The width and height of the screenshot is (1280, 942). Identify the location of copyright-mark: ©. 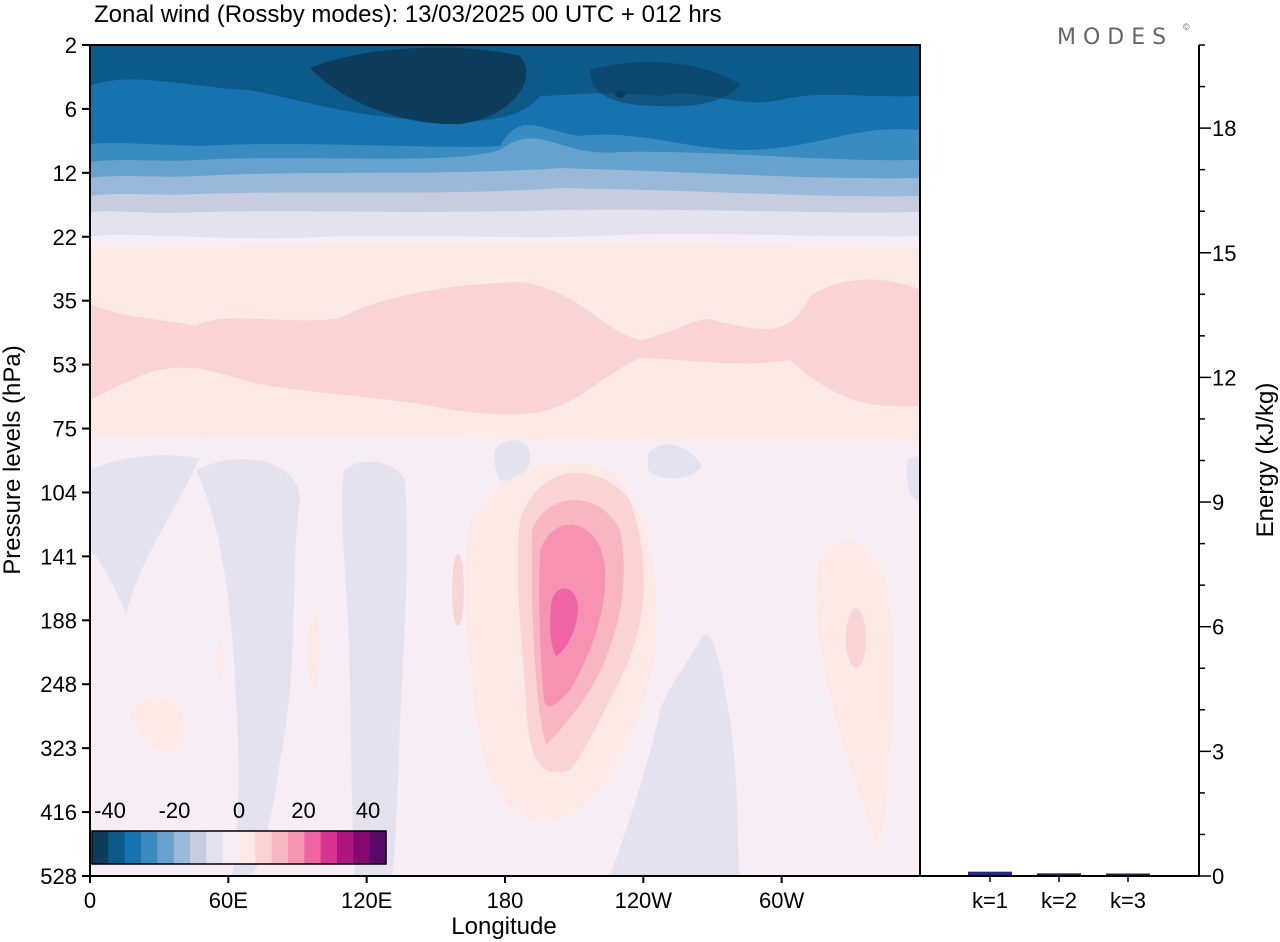
(1186, 27).